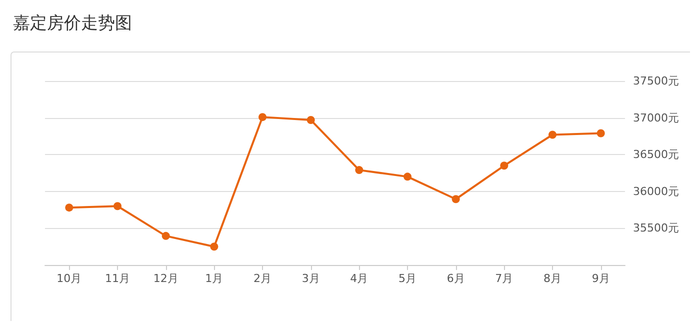 The height and width of the screenshot is (329, 698). I want to click on y-tick-label: 35500元, so click(656, 228).